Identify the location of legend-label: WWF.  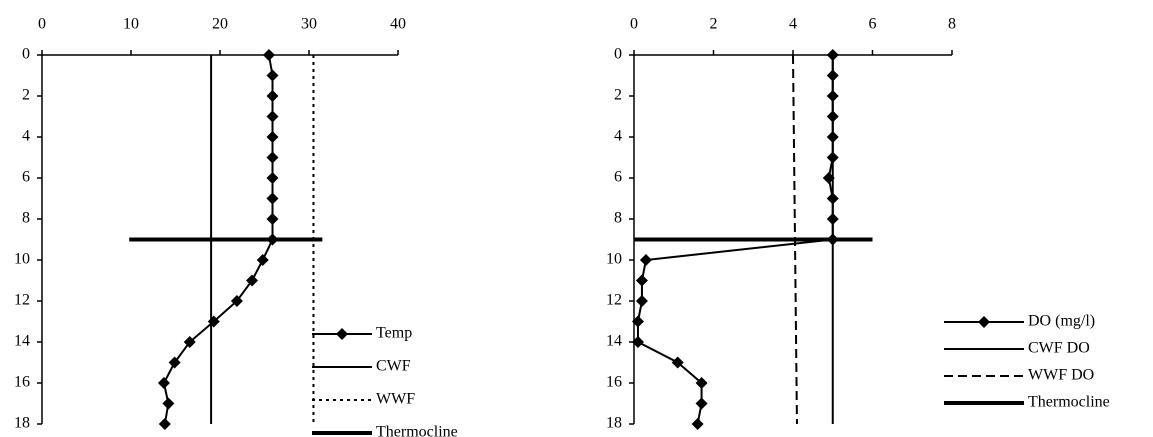
(395, 399).